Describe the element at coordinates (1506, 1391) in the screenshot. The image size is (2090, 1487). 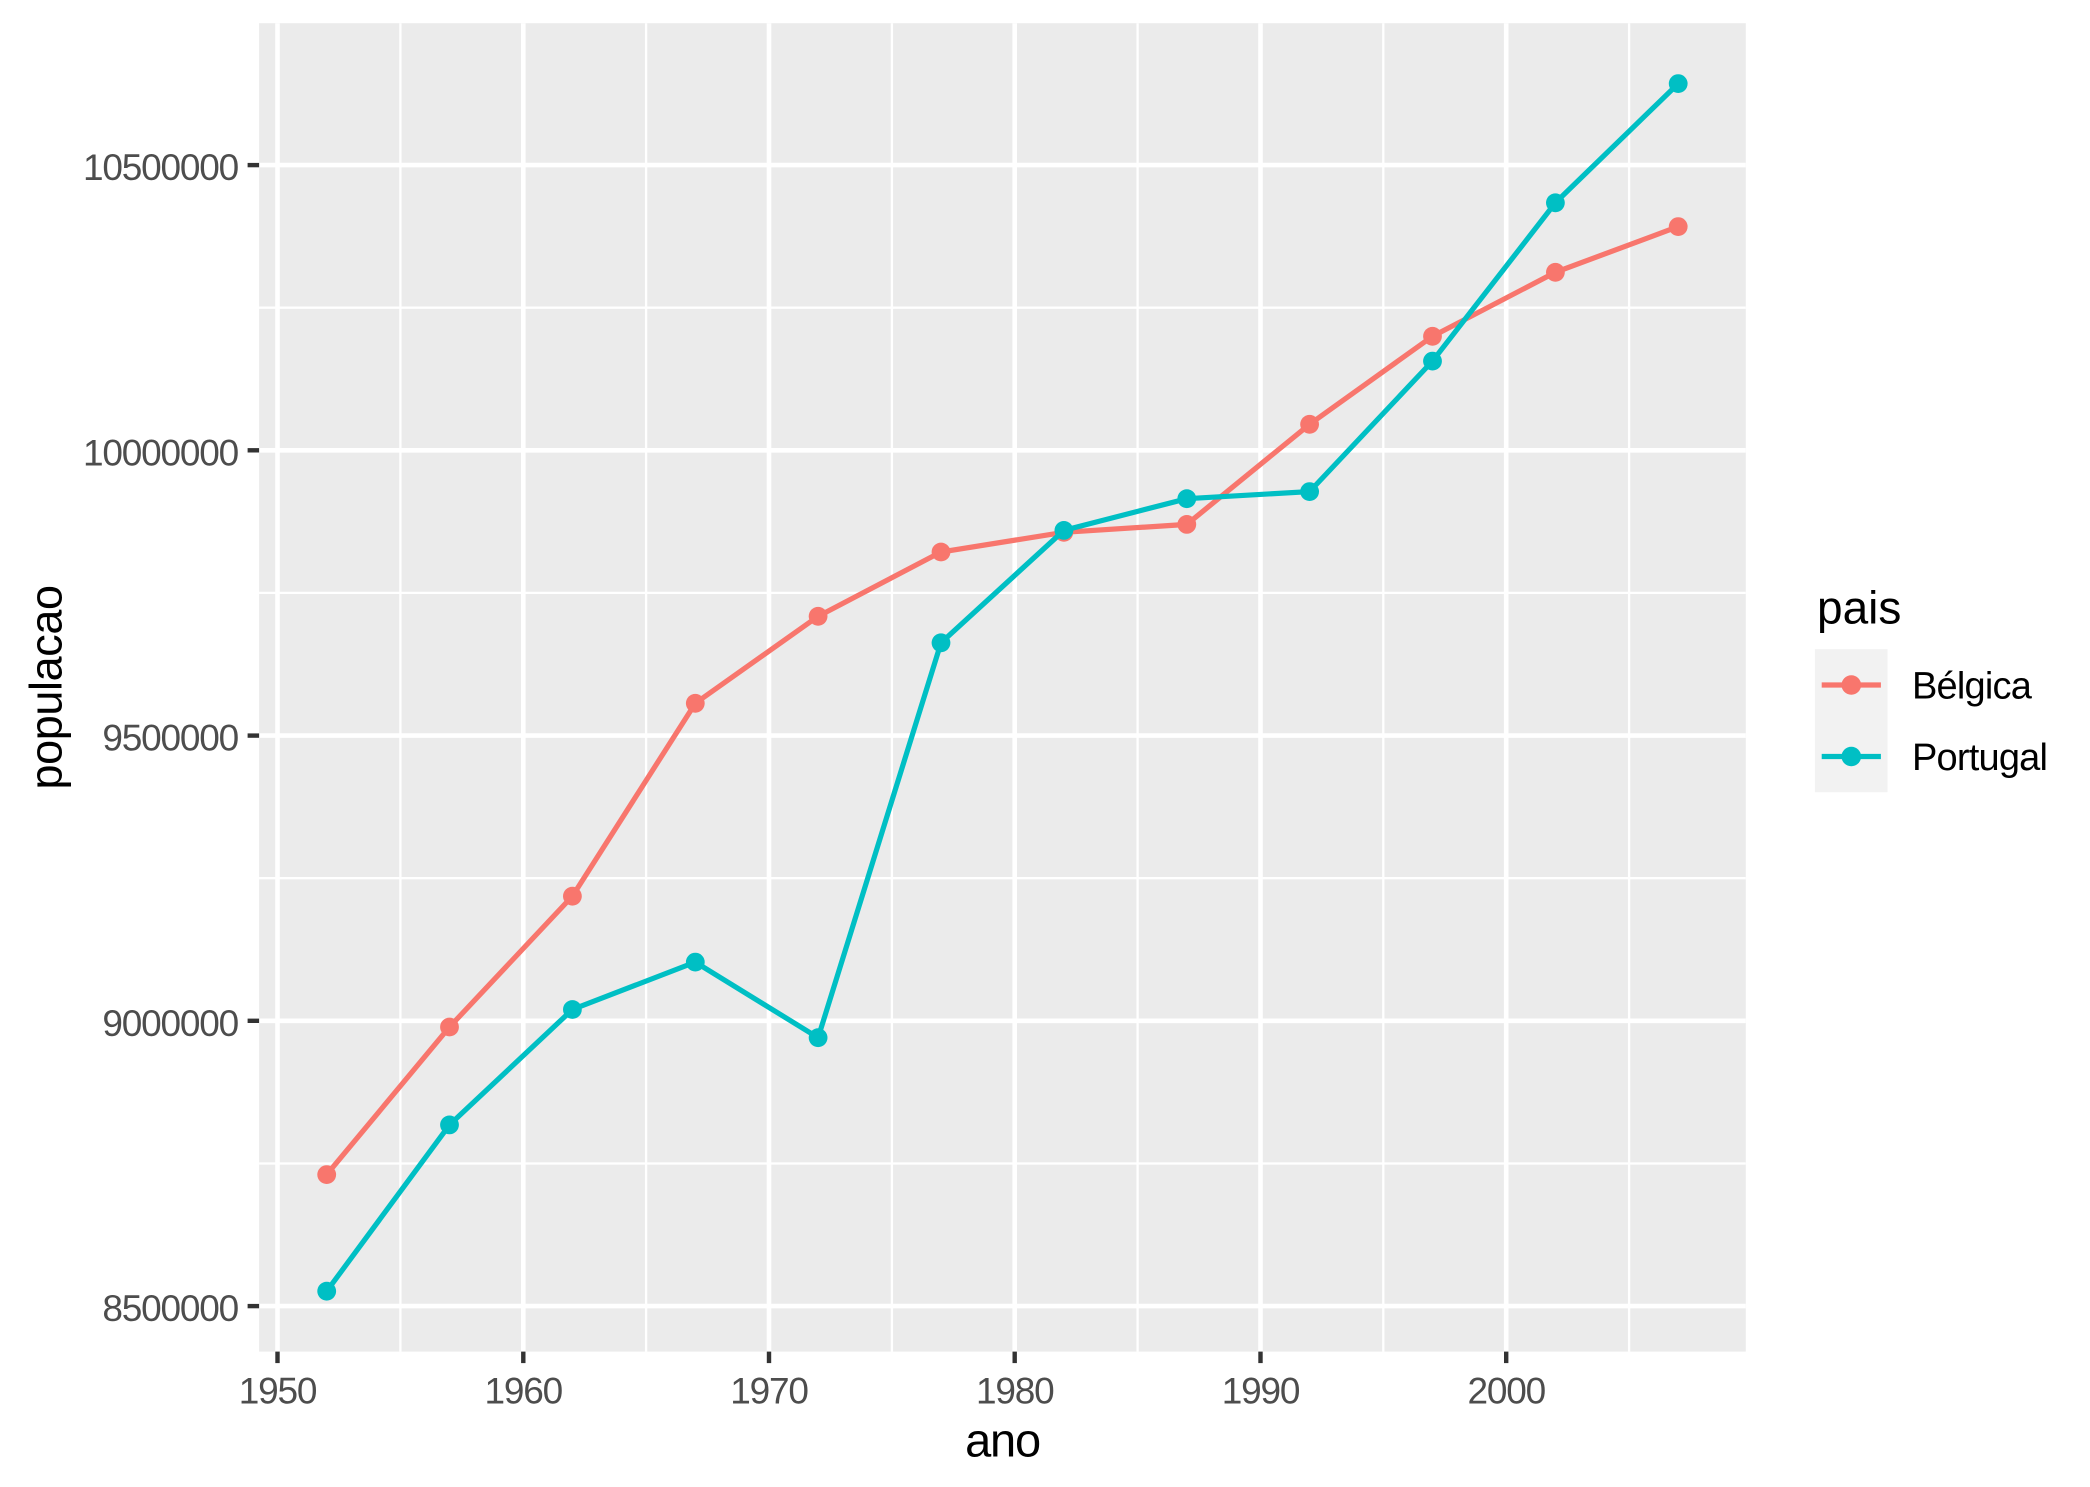
I see `svg-text: 2000` at that location.